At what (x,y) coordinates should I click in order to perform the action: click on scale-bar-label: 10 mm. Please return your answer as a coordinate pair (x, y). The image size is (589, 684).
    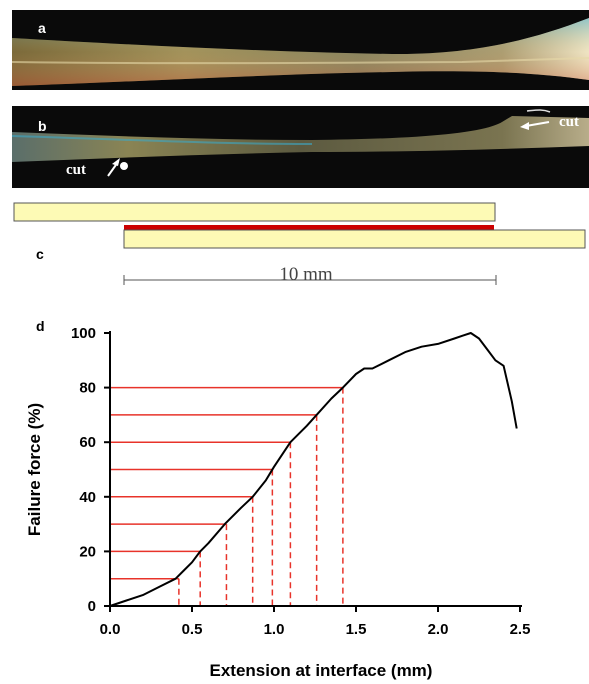
    Looking at the image, I should click on (306, 274).